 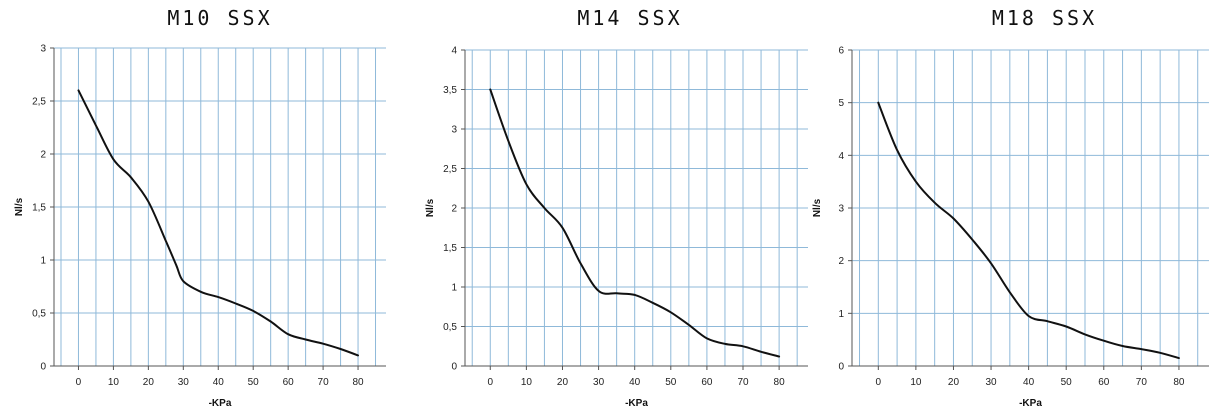 What do you see at coordinates (450, 90) in the screenshot?
I see `y-tick-label: 3,5` at bounding box center [450, 90].